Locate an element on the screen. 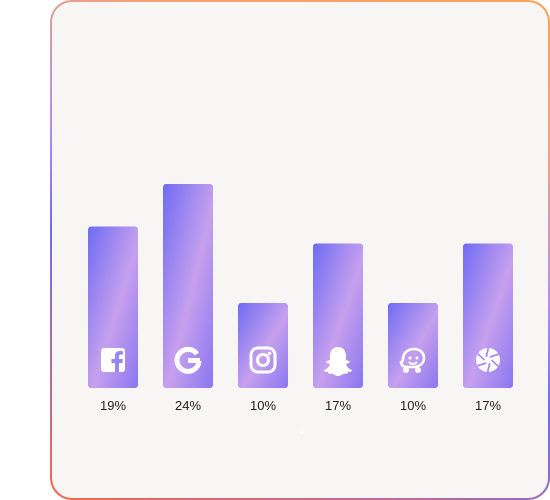 The image size is (550, 500). instagram-icon is located at coordinates (263, 360).